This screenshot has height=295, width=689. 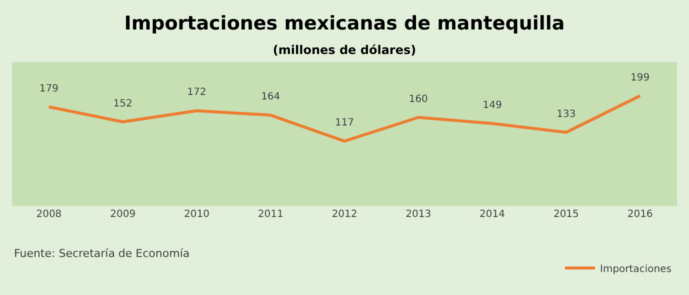 I want to click on x-tick-label: 2009, so click(x=123, y=214).